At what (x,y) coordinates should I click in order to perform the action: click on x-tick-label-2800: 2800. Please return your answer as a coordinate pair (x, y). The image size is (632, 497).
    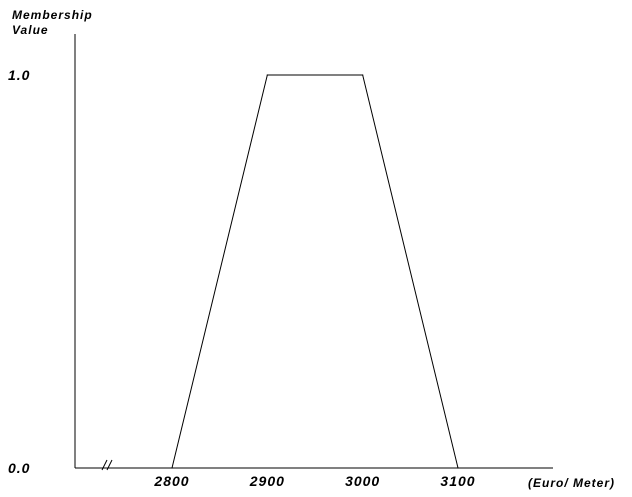
    Looking at the image, I should click on (171, 481).